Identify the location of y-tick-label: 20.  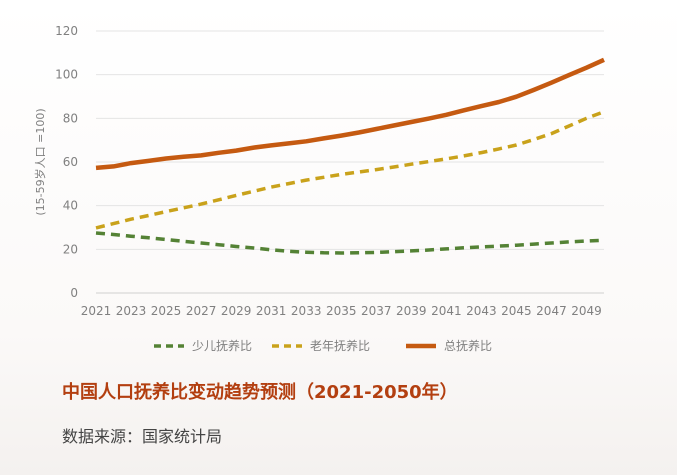
(70, 249).